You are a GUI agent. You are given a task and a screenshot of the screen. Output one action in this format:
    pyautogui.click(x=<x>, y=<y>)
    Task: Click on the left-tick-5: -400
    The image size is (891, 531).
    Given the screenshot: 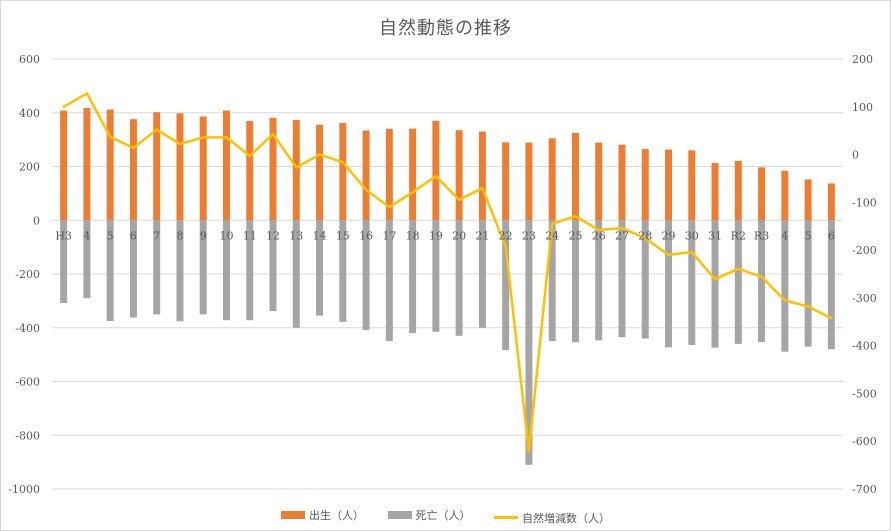 What is the action you would take?
    pyautogui.click(x=27, y=328)
    